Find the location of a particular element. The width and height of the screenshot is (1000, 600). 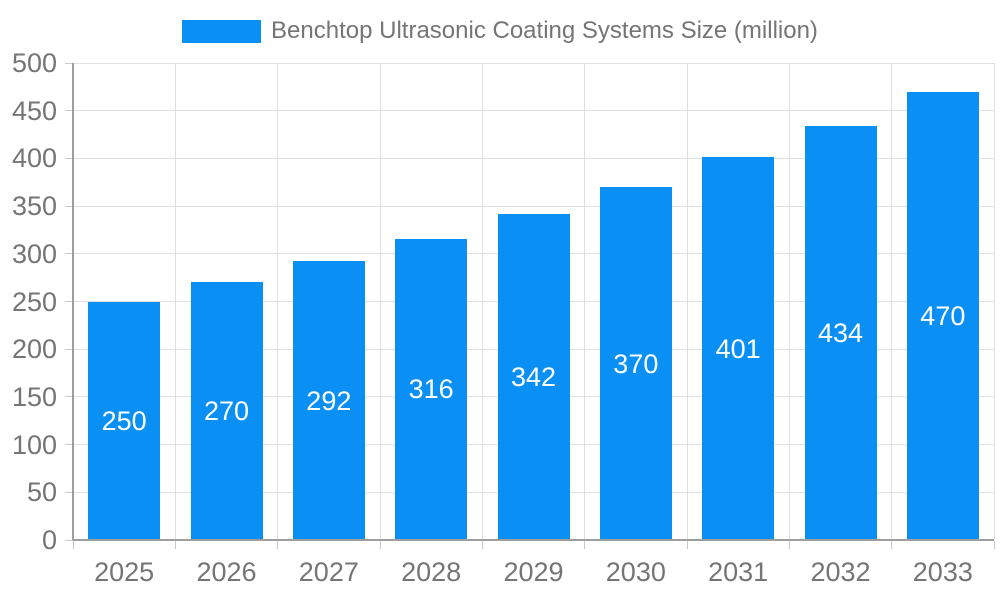

y-axis-tick-label: 0 is located at coordinates (49, 540).